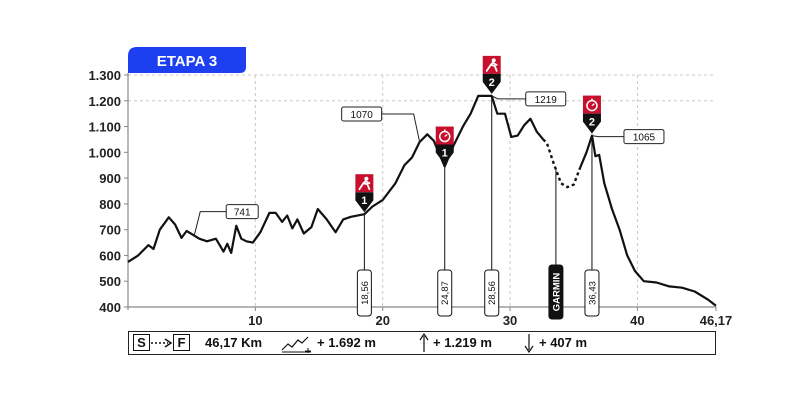  Describe the element at coordinates (104, 101) in the screenshot. I see `y-tick-label: 1.200` at that location.